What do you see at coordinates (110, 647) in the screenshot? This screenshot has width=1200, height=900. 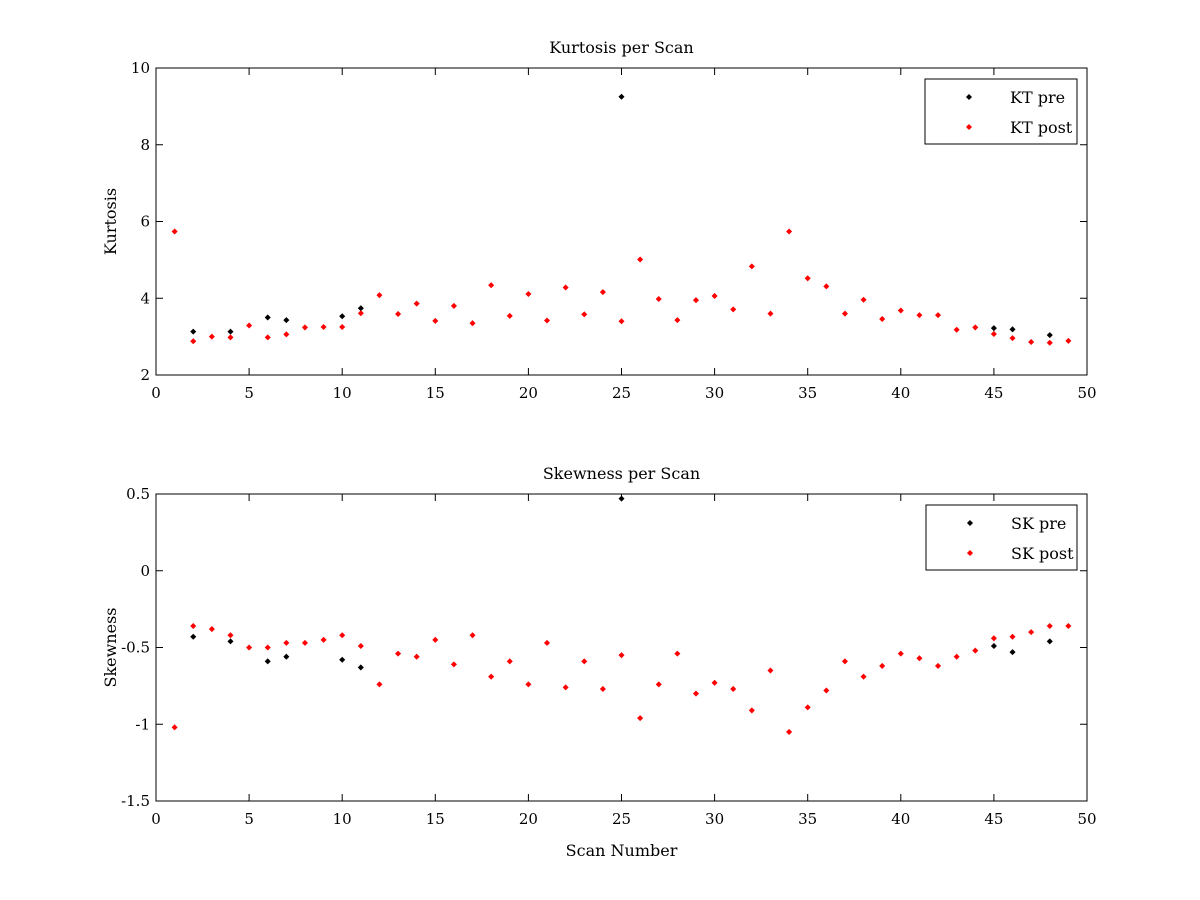 I see `y-axis-label: Skewness` at bounding box center [110, 647].